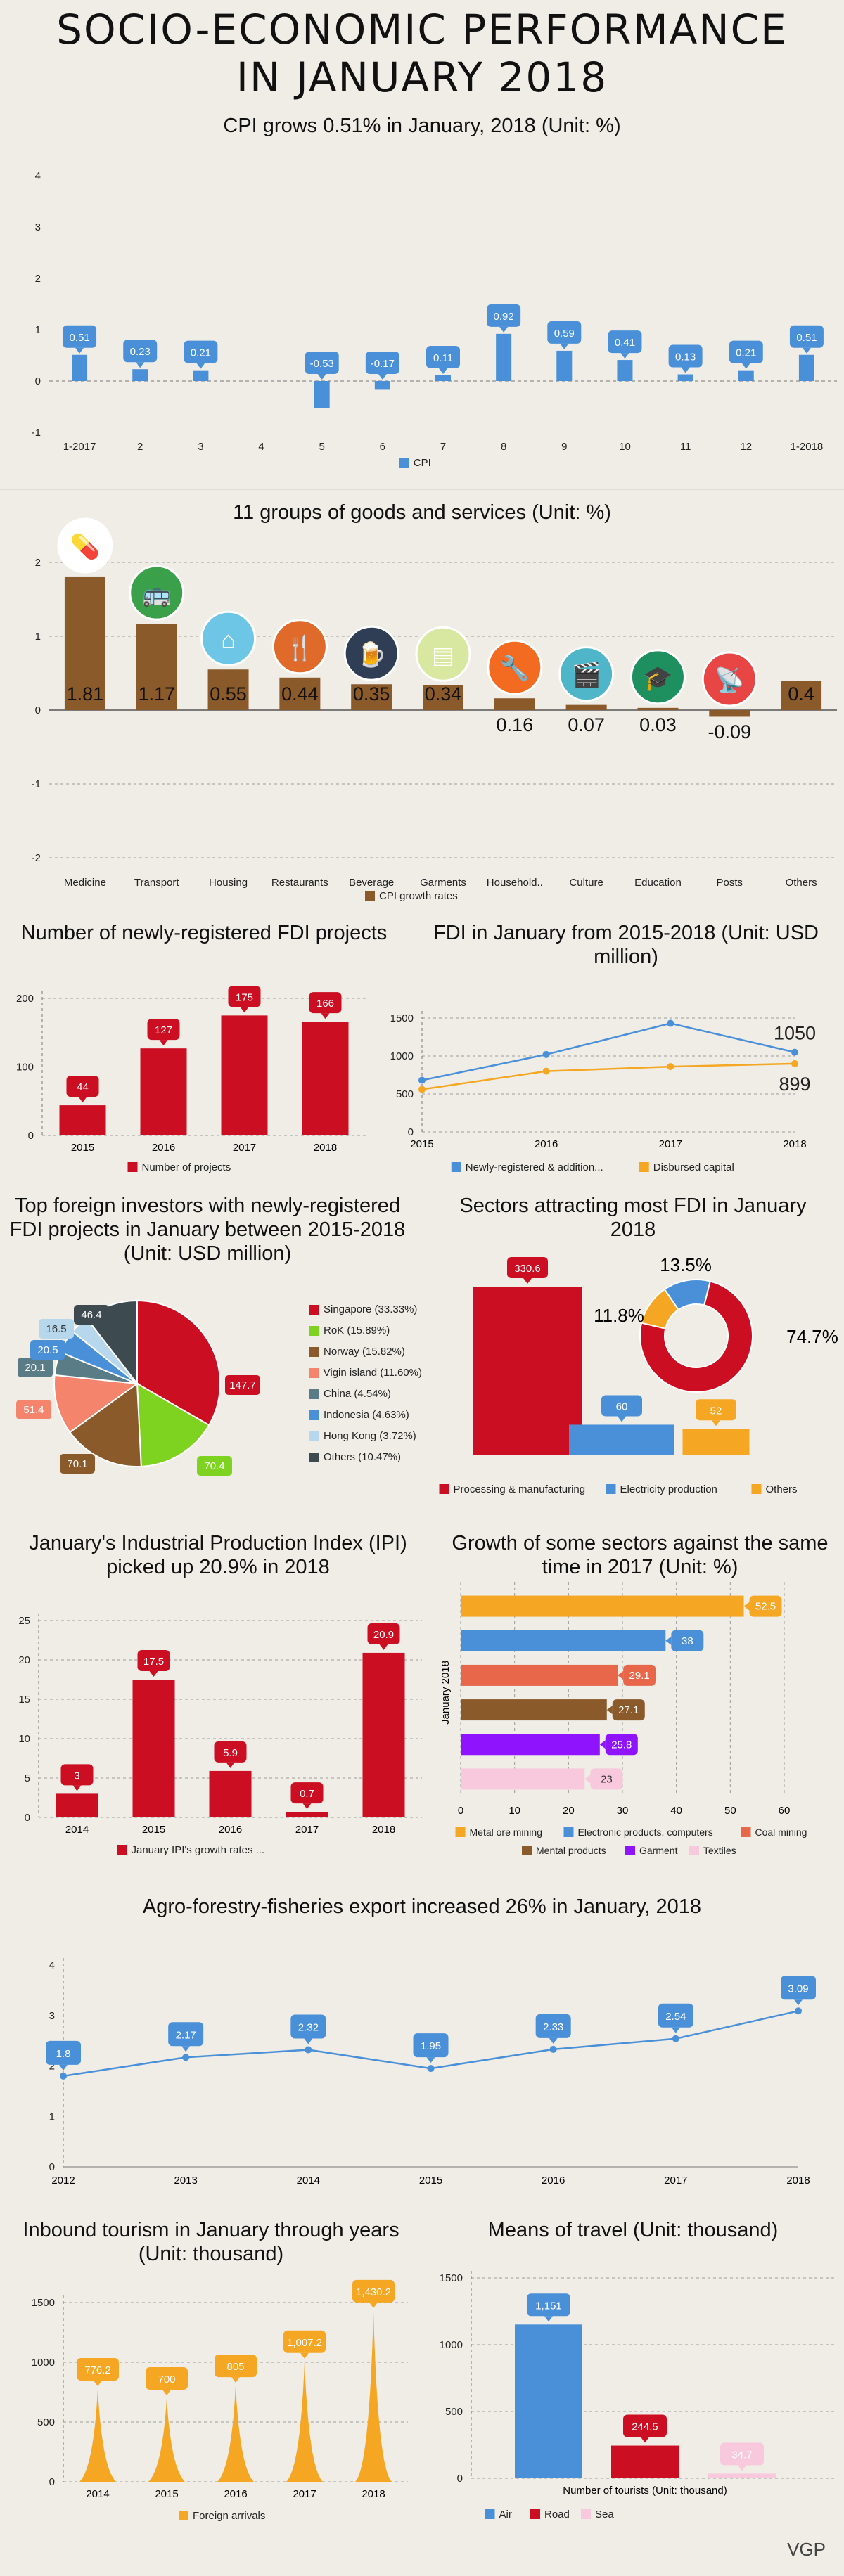 Image resolution: width=844 pixels, height=2576 pixels. Describe the element at coordinates (228, 638) in the screenshot. I see `house-icon-circle` at that location.